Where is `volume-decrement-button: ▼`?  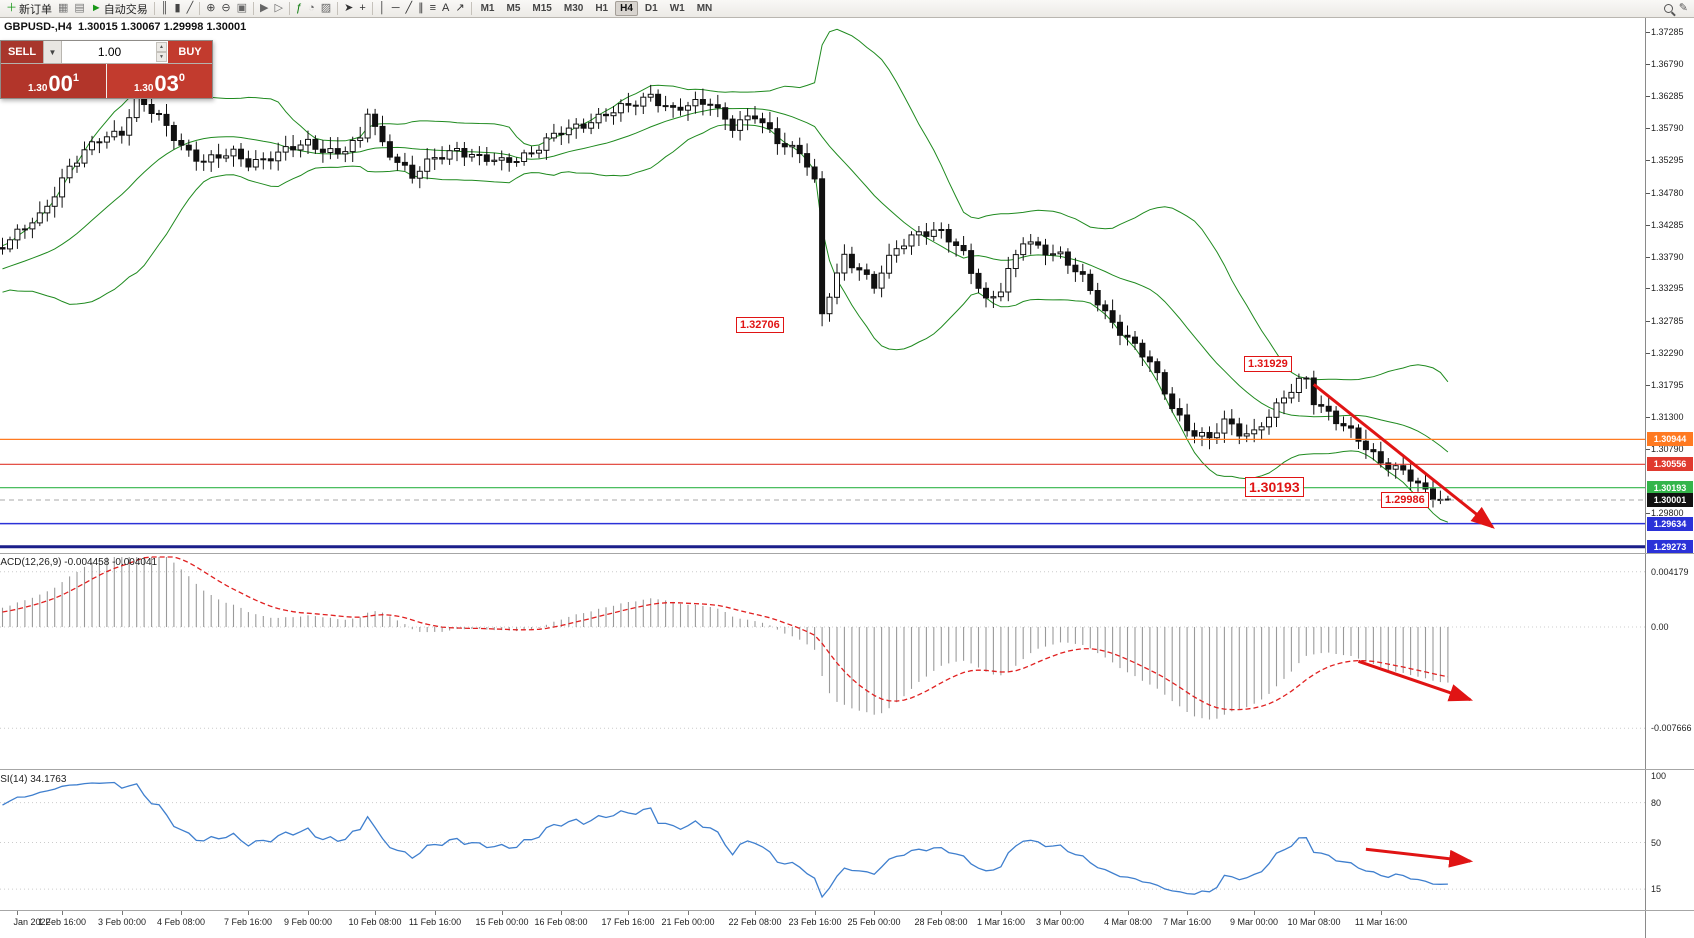 volume-decrement-button: ▼ is located at coordinates (161, 57).